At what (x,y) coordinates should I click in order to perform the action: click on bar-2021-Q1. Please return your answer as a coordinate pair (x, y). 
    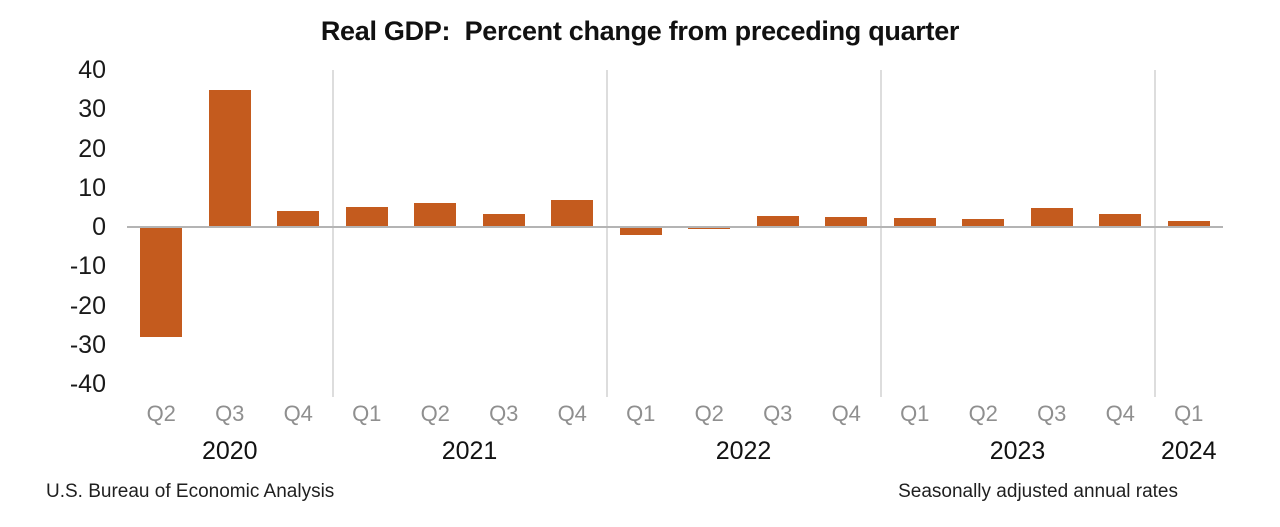
    Looking at the image, I should click on (366, 216).